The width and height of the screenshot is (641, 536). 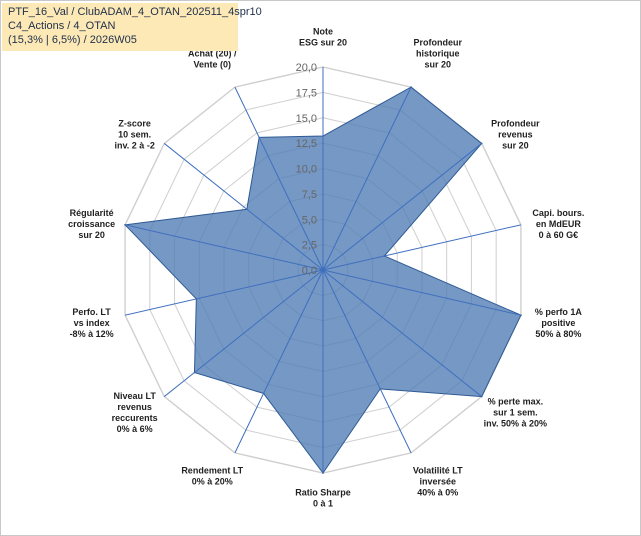 I want to click on axis-label: Note ESG sur 20, so click(x=323, y=37).